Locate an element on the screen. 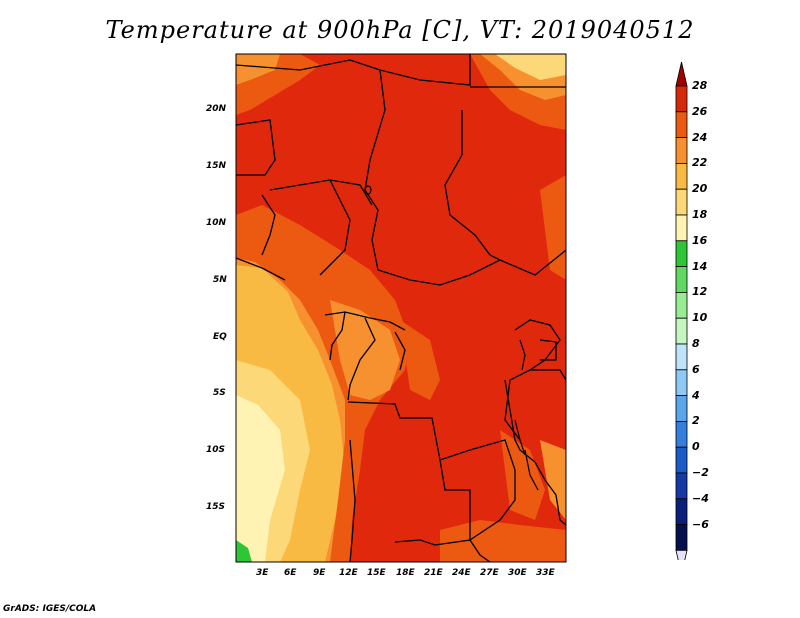 This screenshot has width=800, height=618. lon-tick-label: 15E is located at coordinates (376, 573).